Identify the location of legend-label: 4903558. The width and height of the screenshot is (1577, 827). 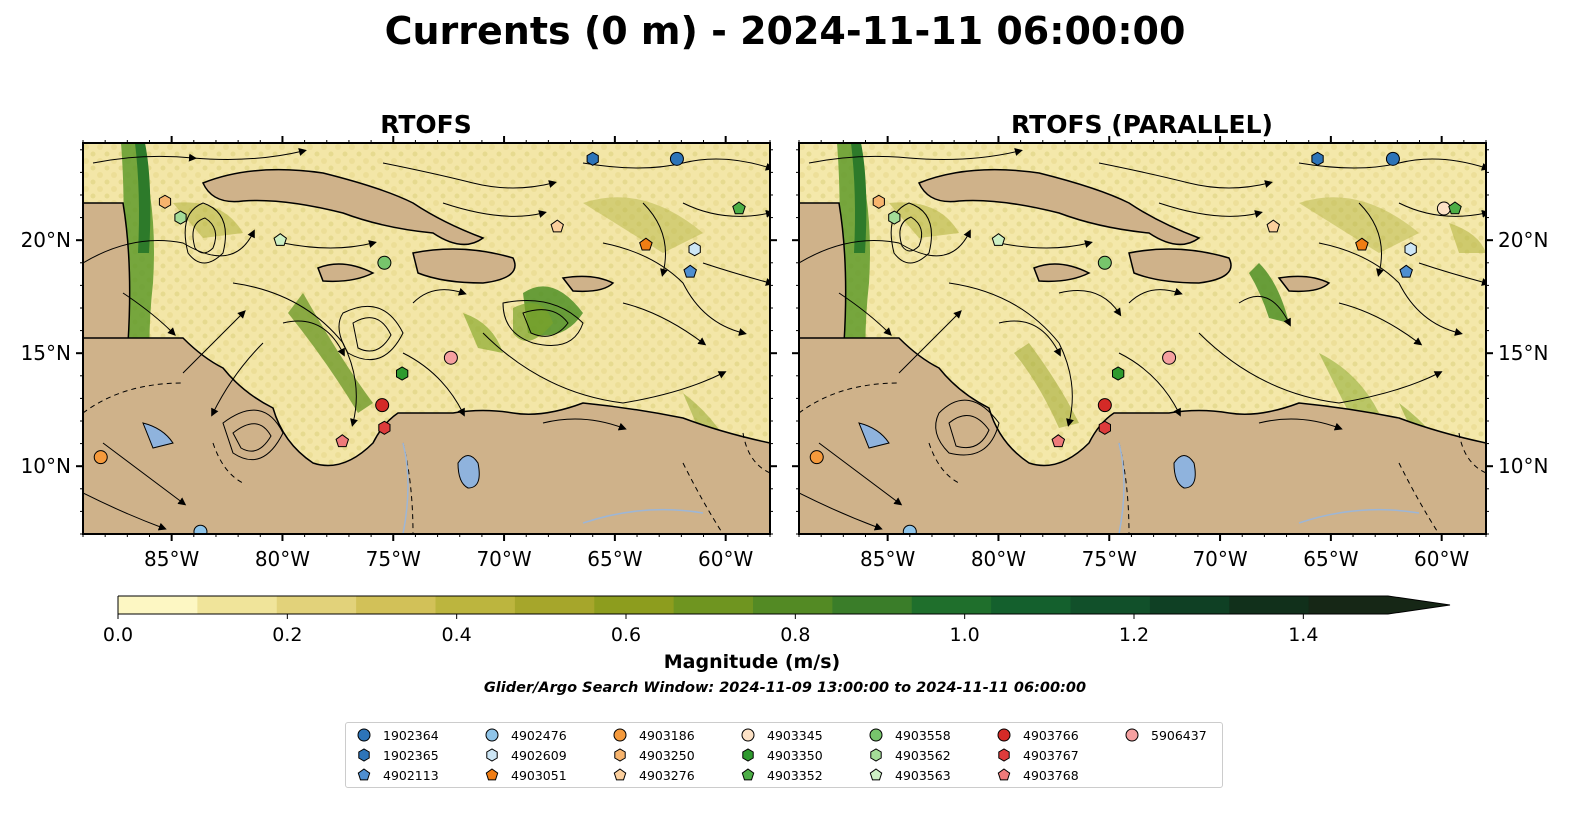
(923, 735).